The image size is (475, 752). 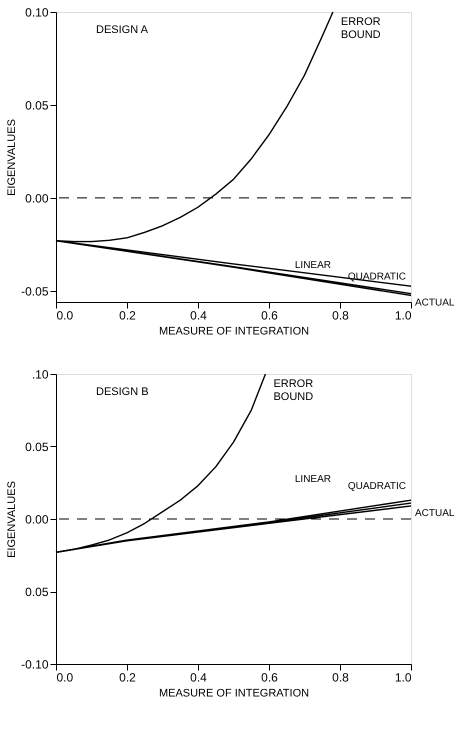 I want to click on y-tick-label: -0.05, so click(x=35, y=291).